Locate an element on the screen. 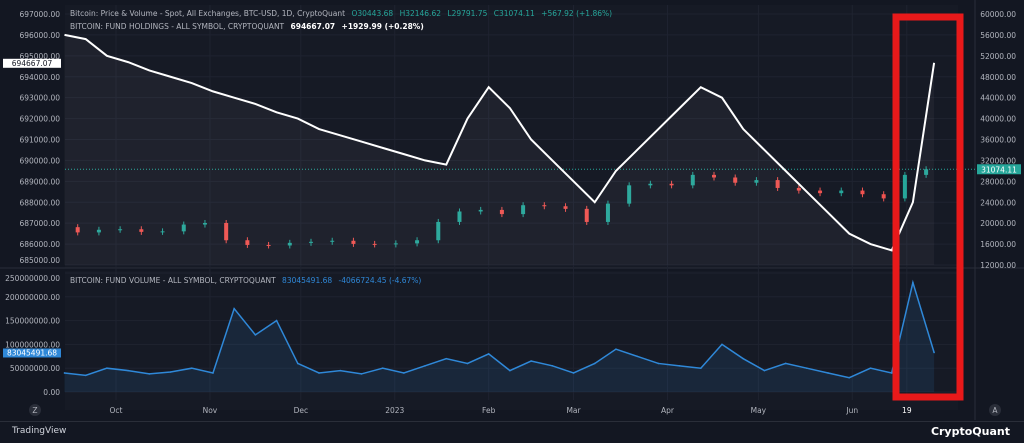  x-tick-label: 19 is located at coordinates (907, 410).